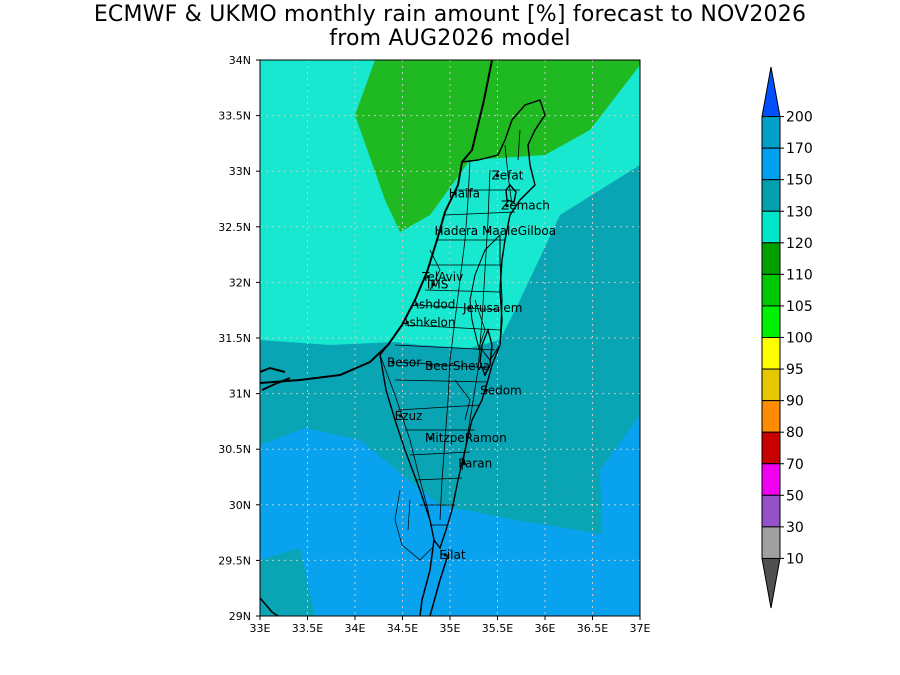  I want to click on sinai-lines, so click(413, 525).